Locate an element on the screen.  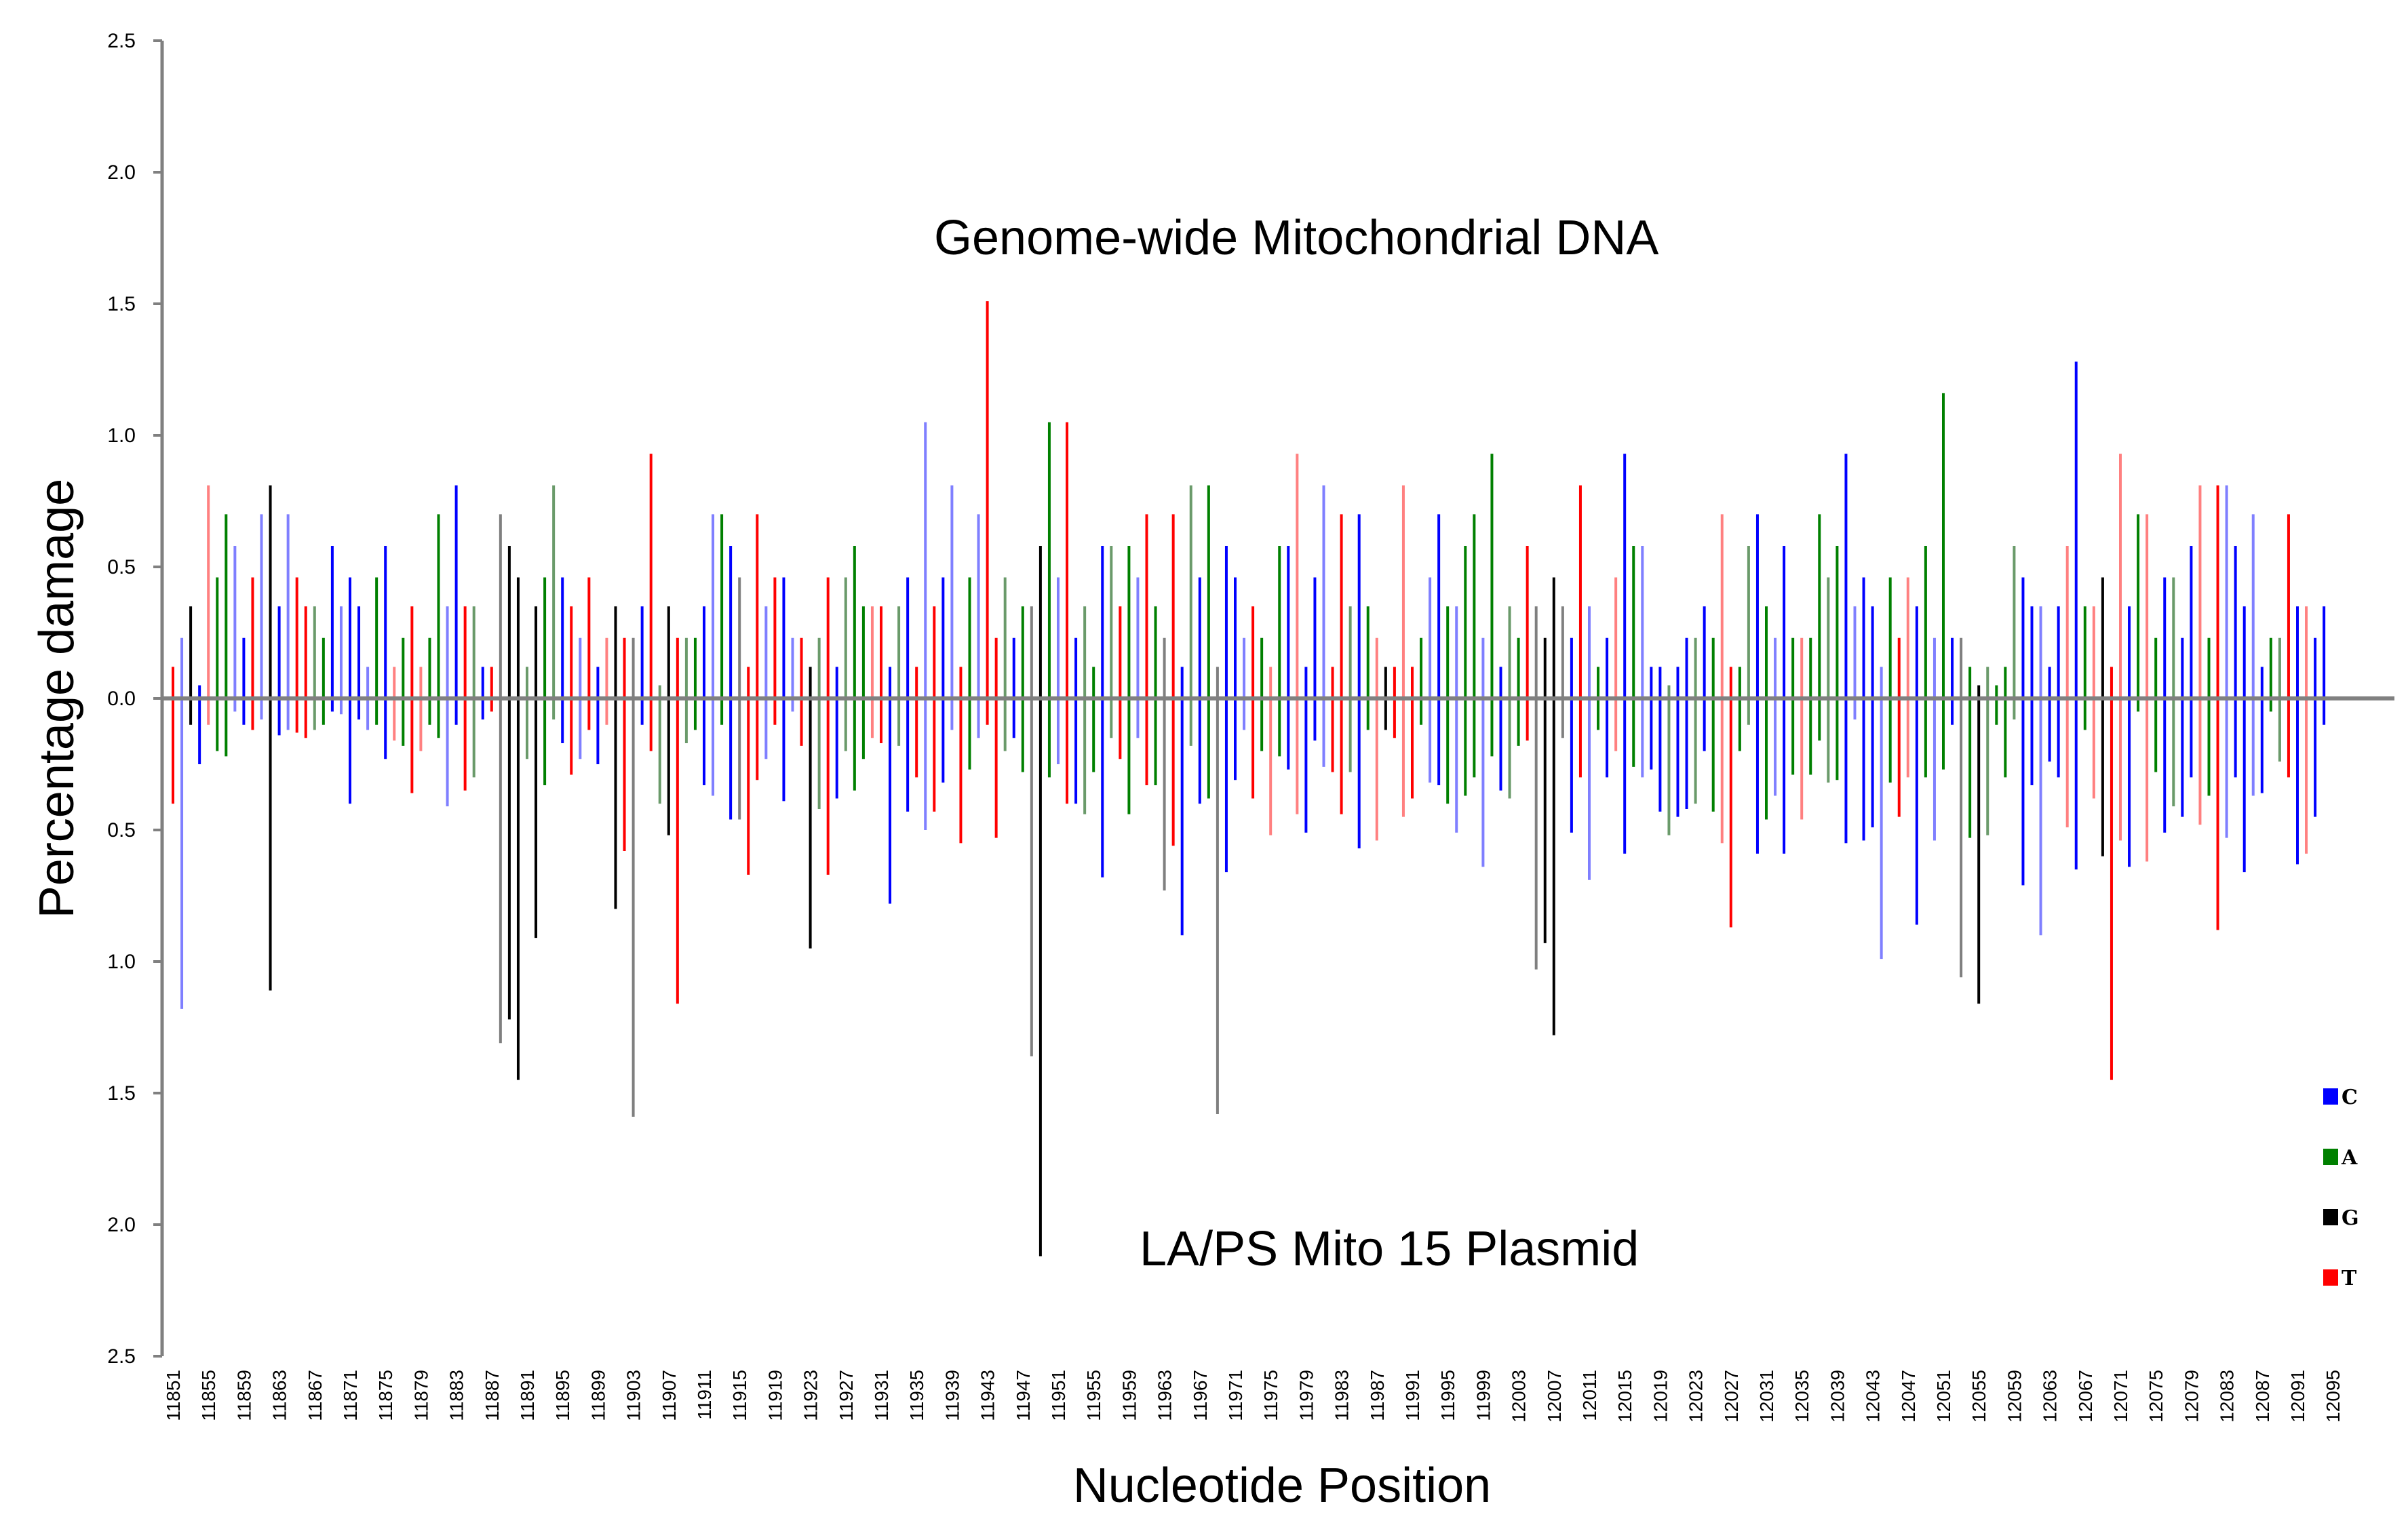
x-tick-label: 12055 is located at coordinates (1978, 1396).